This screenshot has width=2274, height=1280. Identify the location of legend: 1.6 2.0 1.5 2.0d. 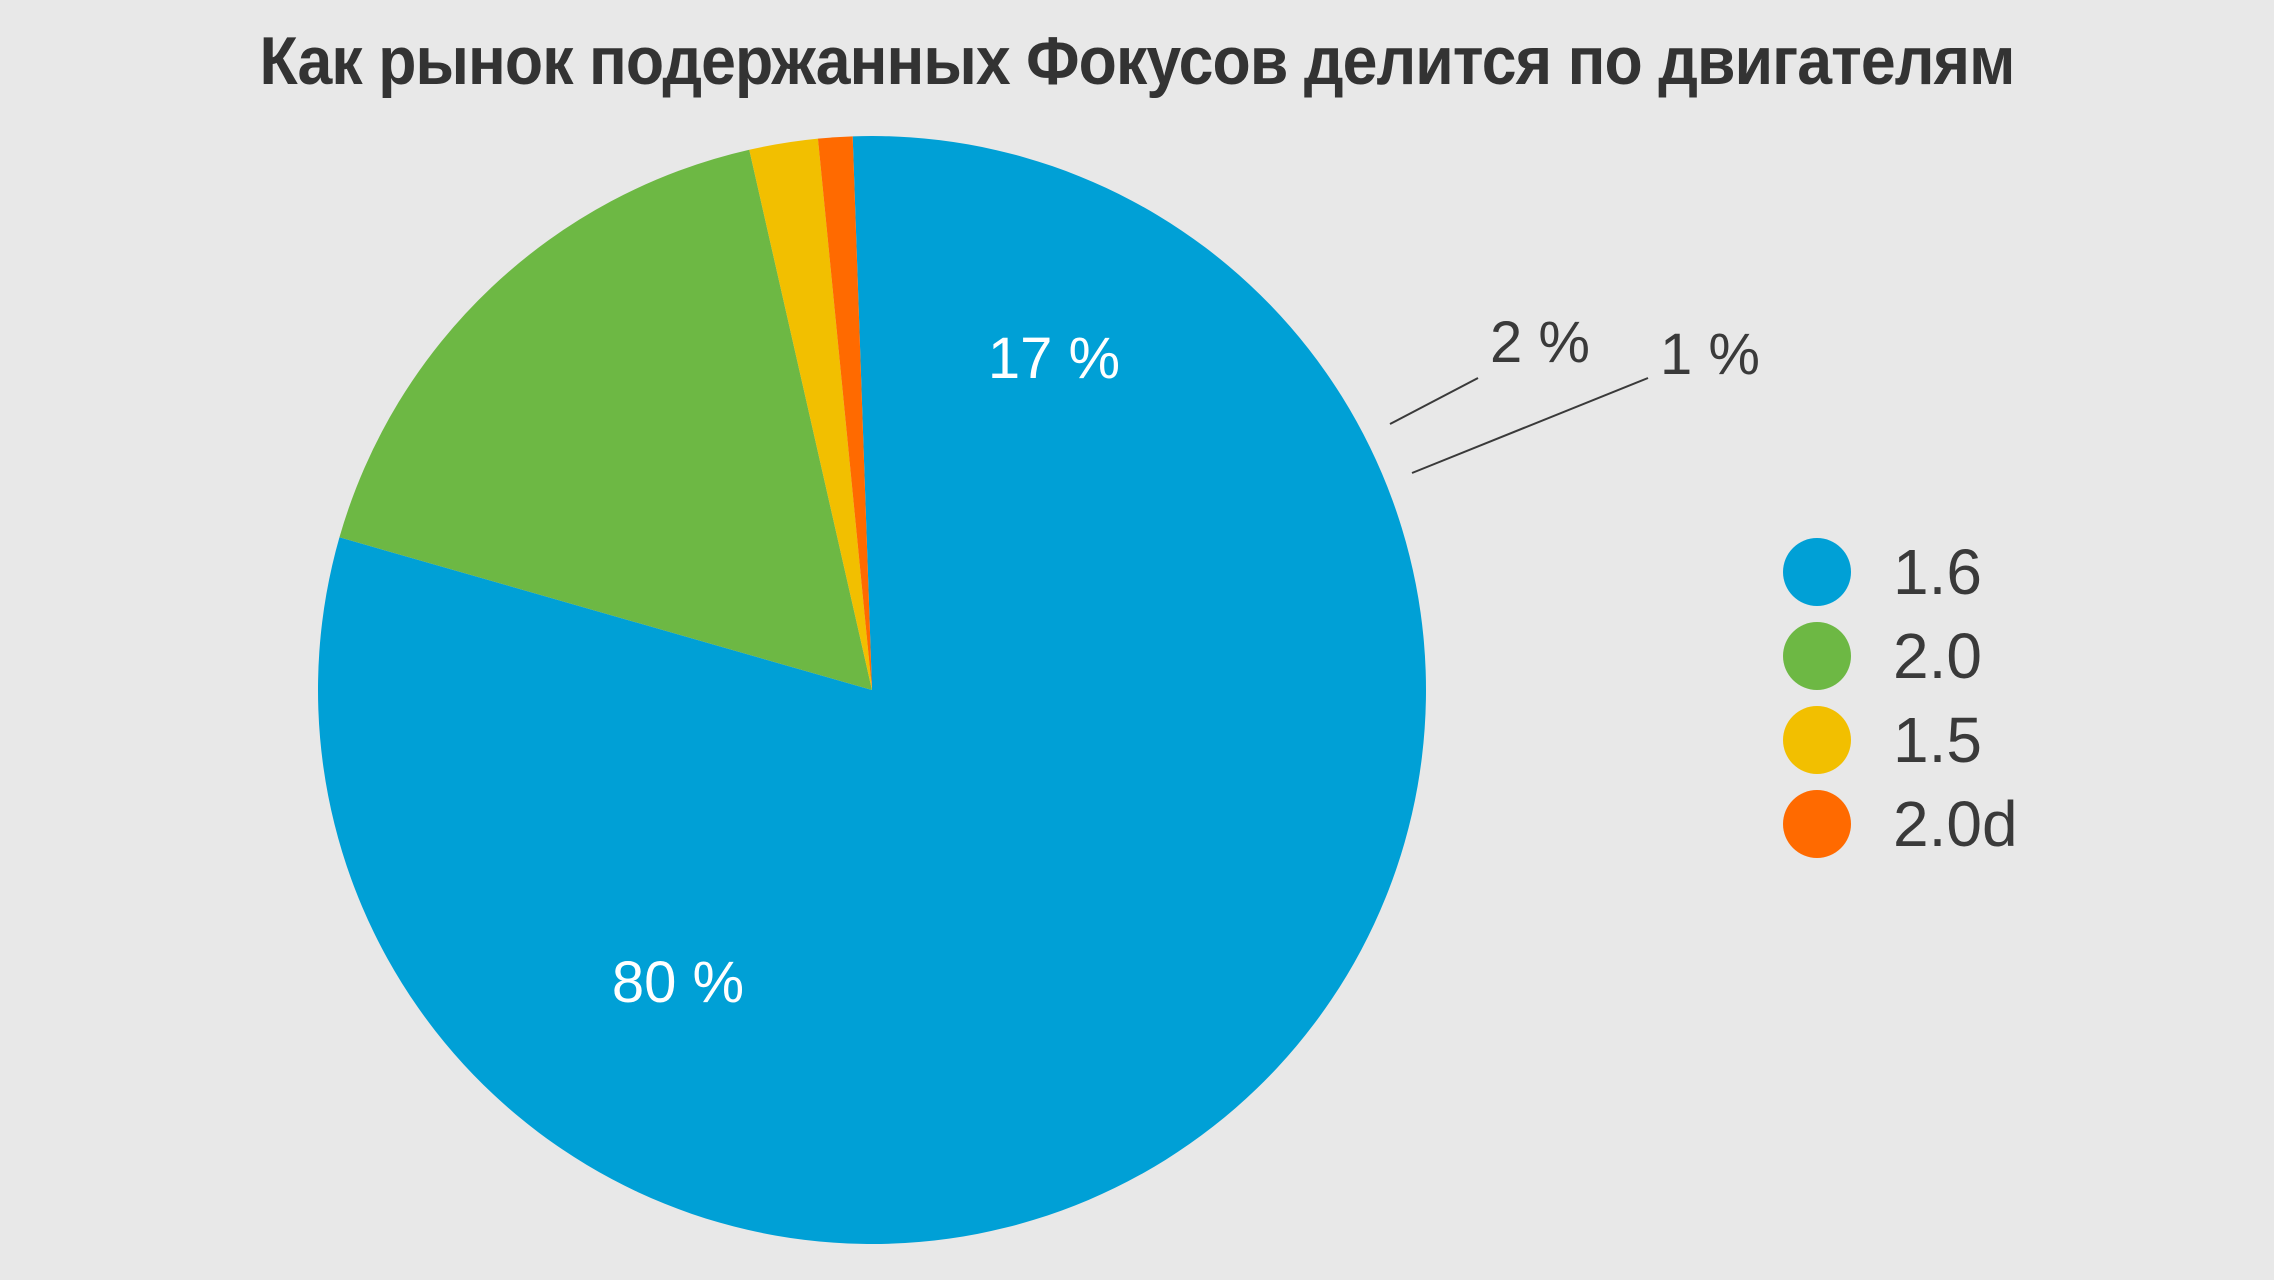
(1900, 698).